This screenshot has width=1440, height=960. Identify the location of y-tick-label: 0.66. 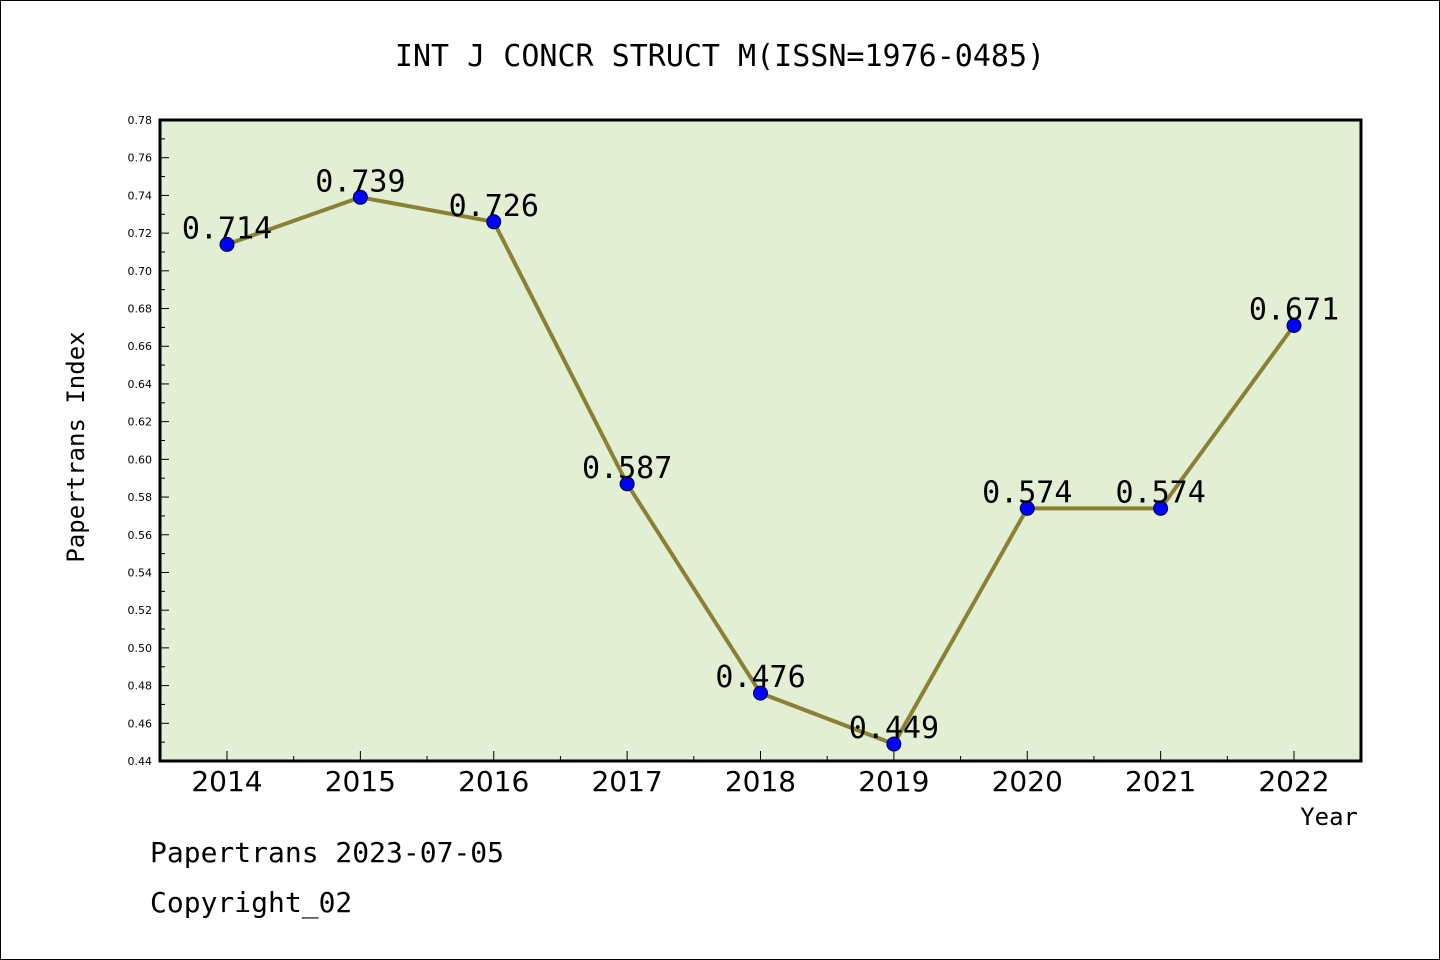
(140, 346).